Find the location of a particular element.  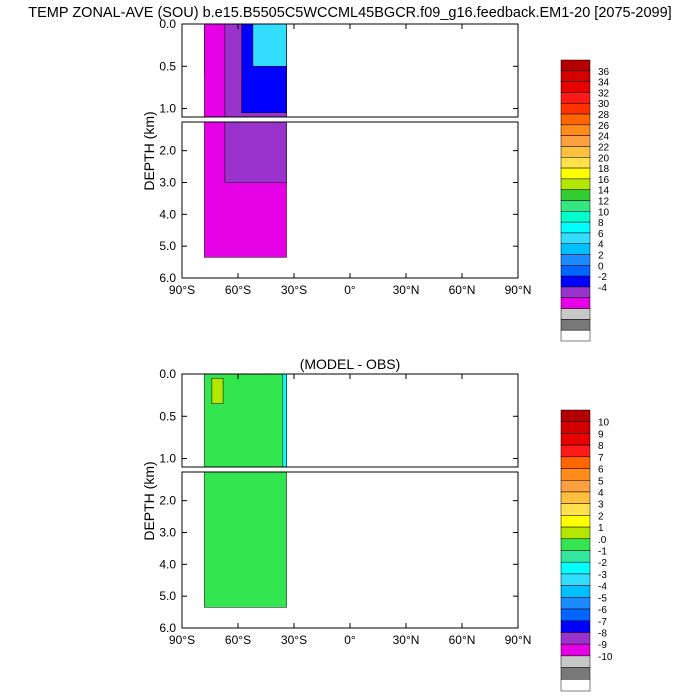

colorbar-label: 14 is located at coordinates (604, 191).